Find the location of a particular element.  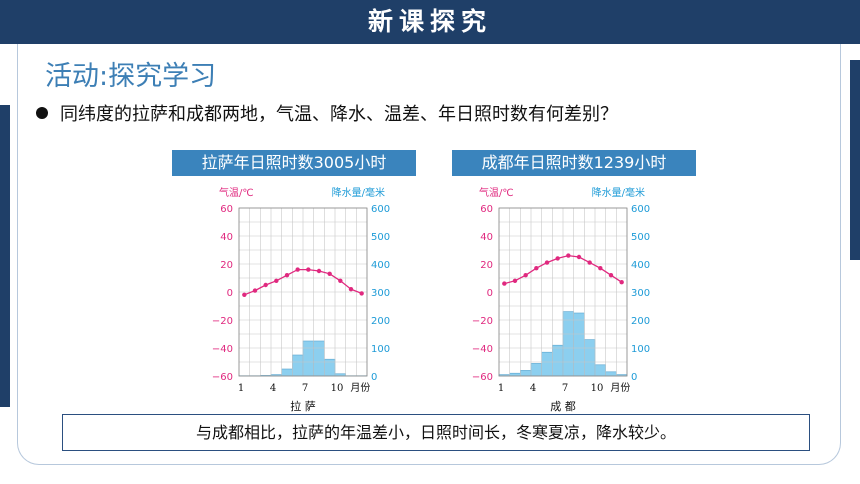

question-text: 同纬度的拉萨和成都两地，气温、降水、温差、年日照时数有何差别？ is located at coordinates (339, 114).